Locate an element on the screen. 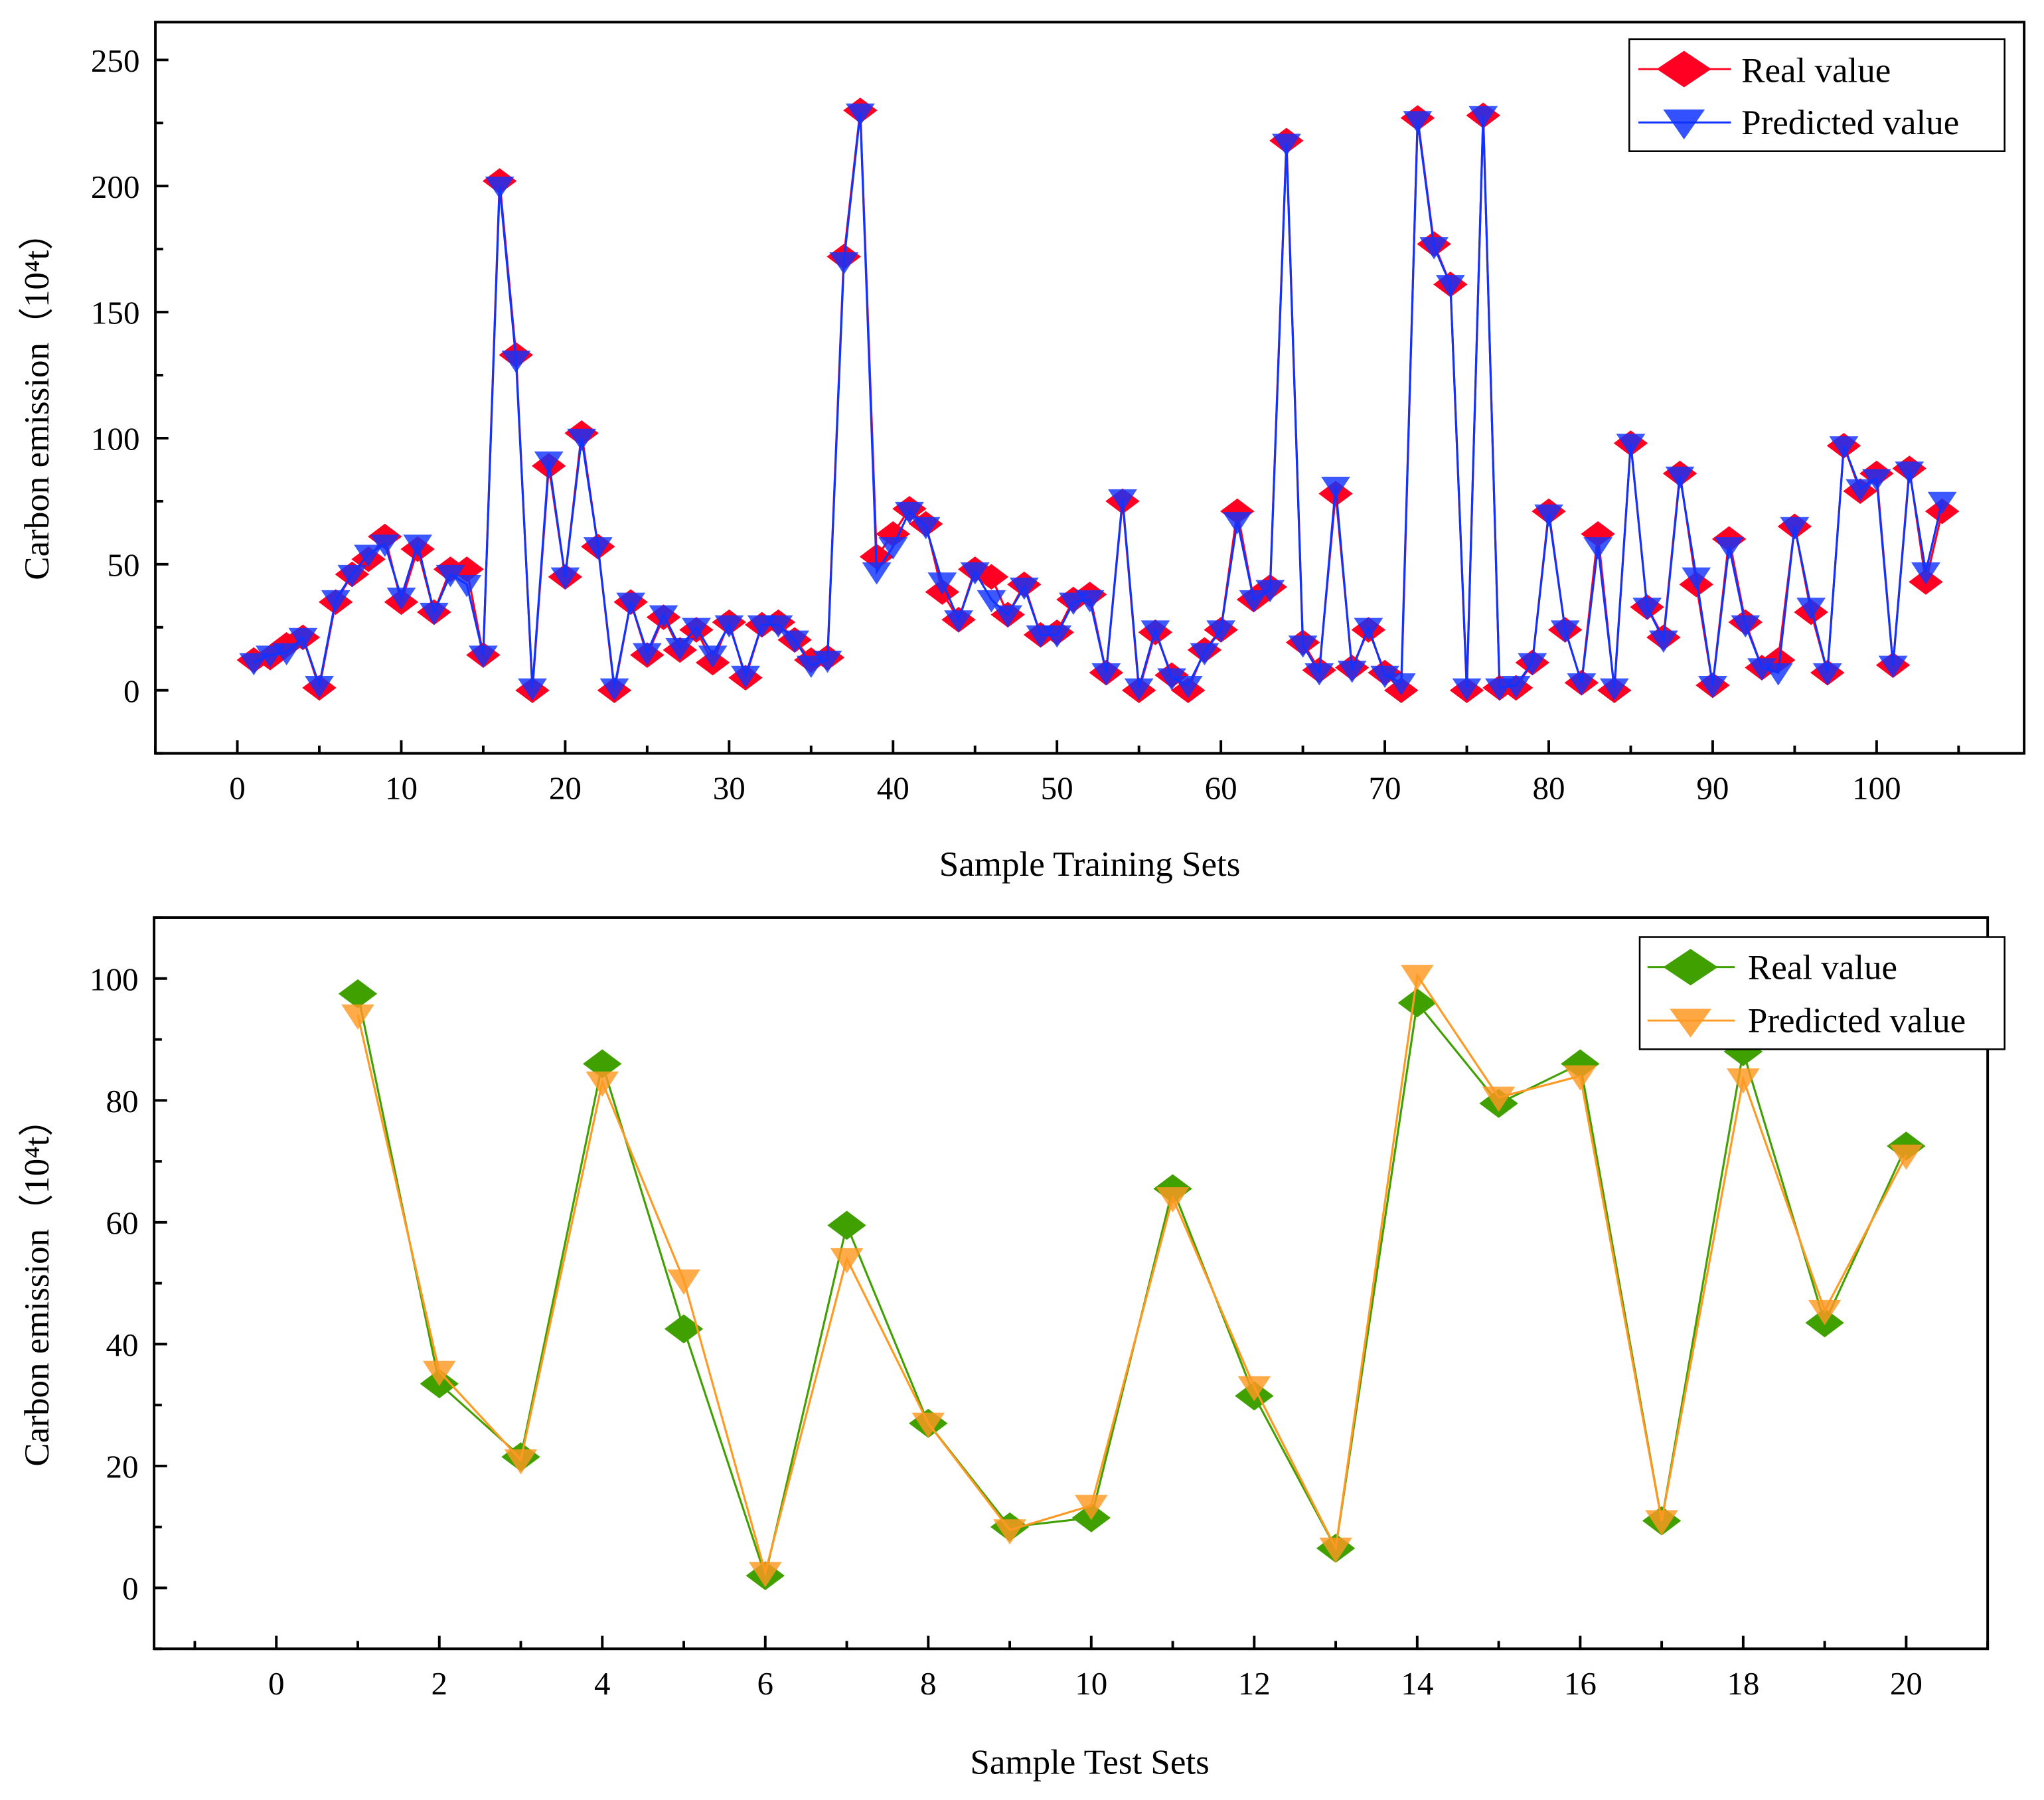  y-tick-label: 20 is located at coordinates (122, 1467).